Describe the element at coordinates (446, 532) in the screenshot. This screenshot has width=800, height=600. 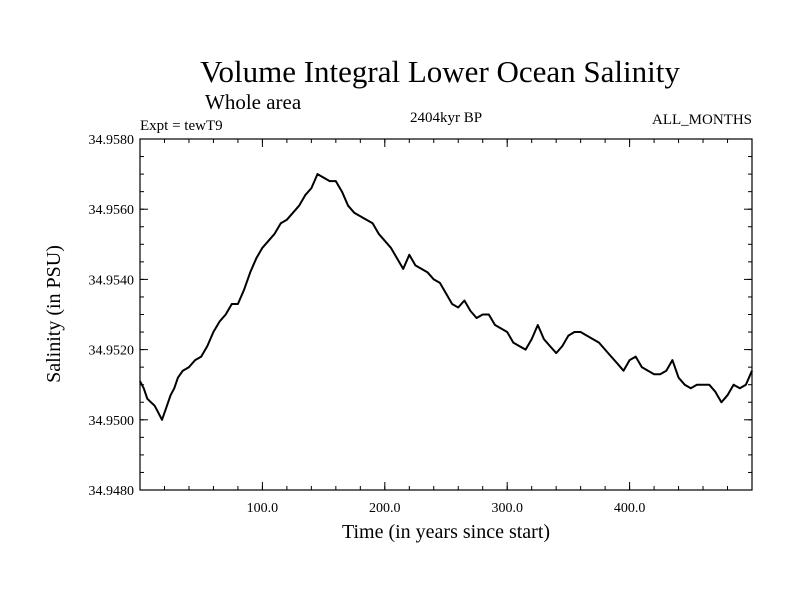
I see `x-axis-label: Time (in years since start)` at that location.